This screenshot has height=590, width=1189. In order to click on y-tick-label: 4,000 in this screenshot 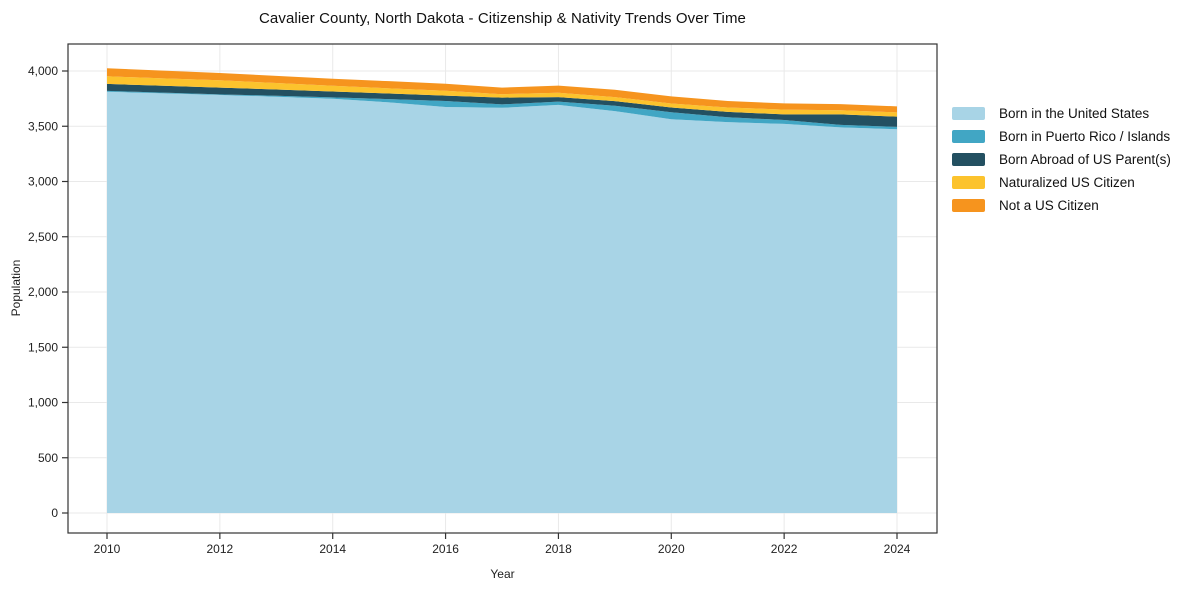, I will do `click(43, 71)`.